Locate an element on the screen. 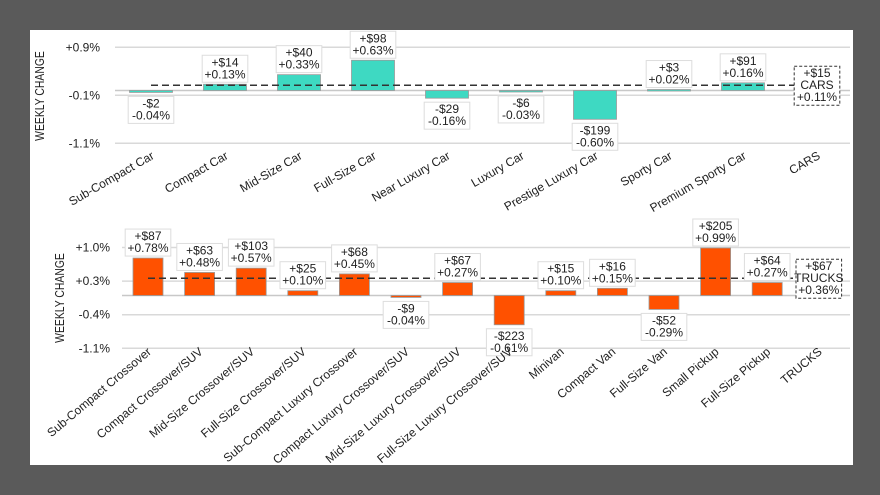 This screenshot has width=880, height=495. data-label-text: +$98 is located at coordinates (372, 38).